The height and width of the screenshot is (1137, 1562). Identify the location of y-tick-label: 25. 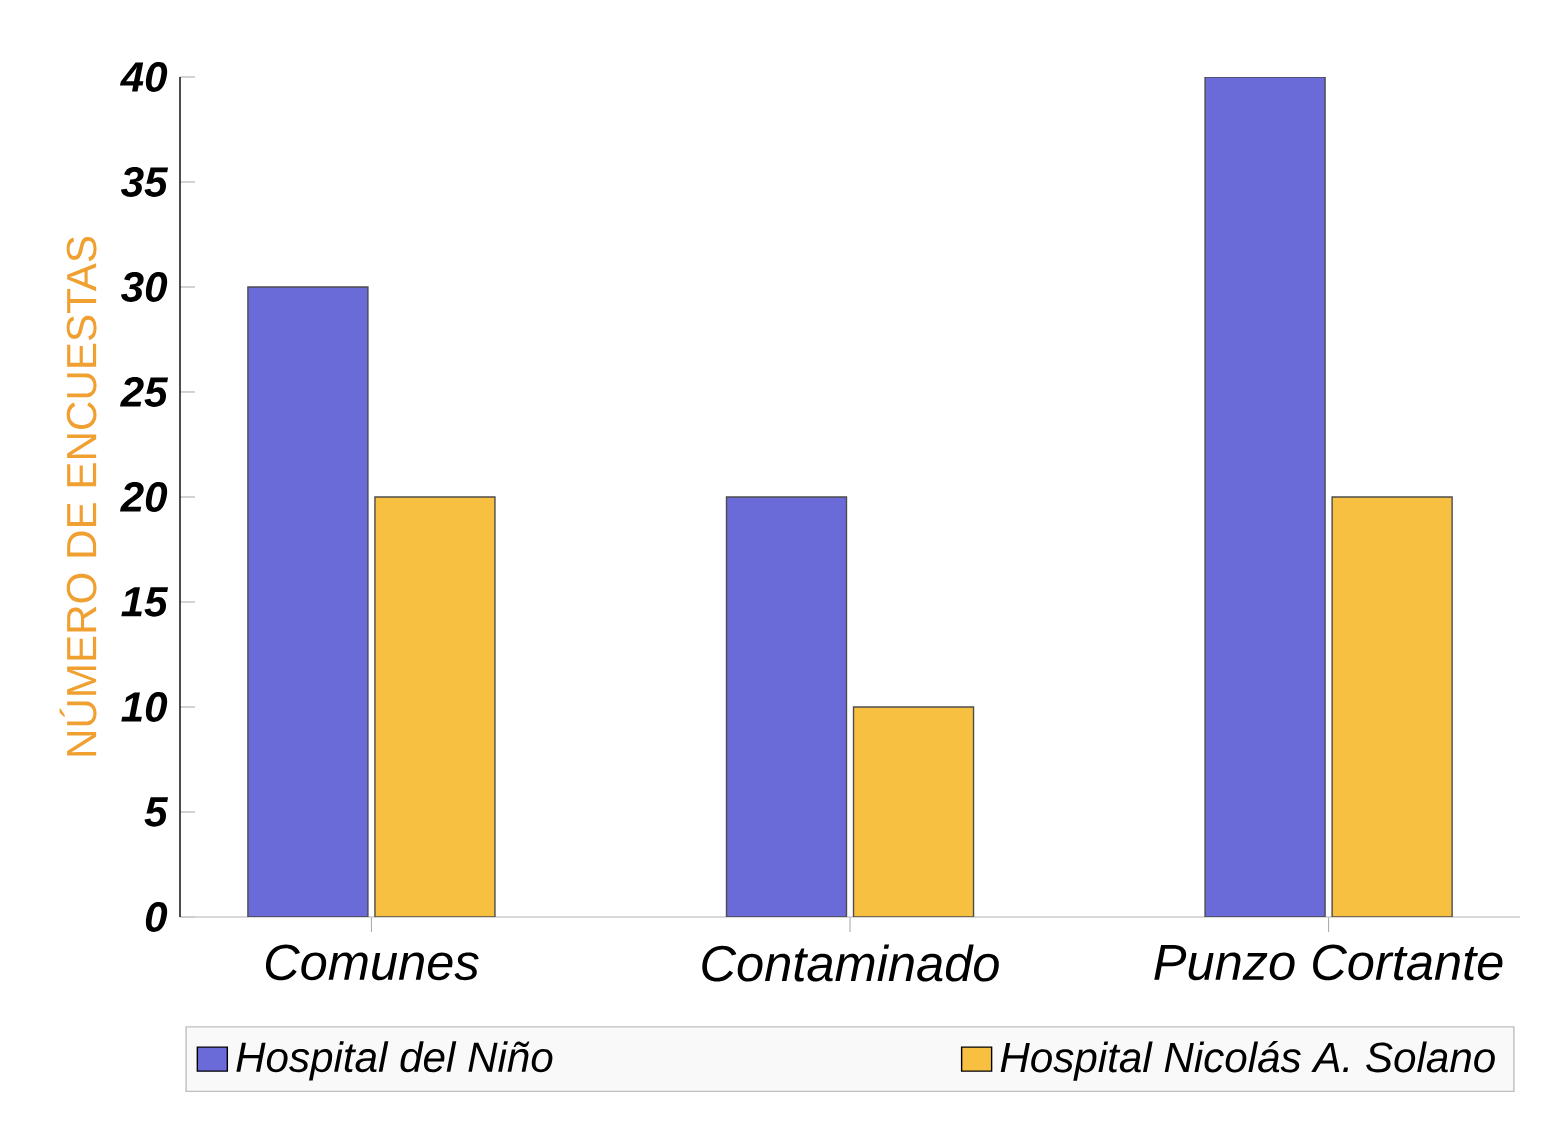
(144, 392).